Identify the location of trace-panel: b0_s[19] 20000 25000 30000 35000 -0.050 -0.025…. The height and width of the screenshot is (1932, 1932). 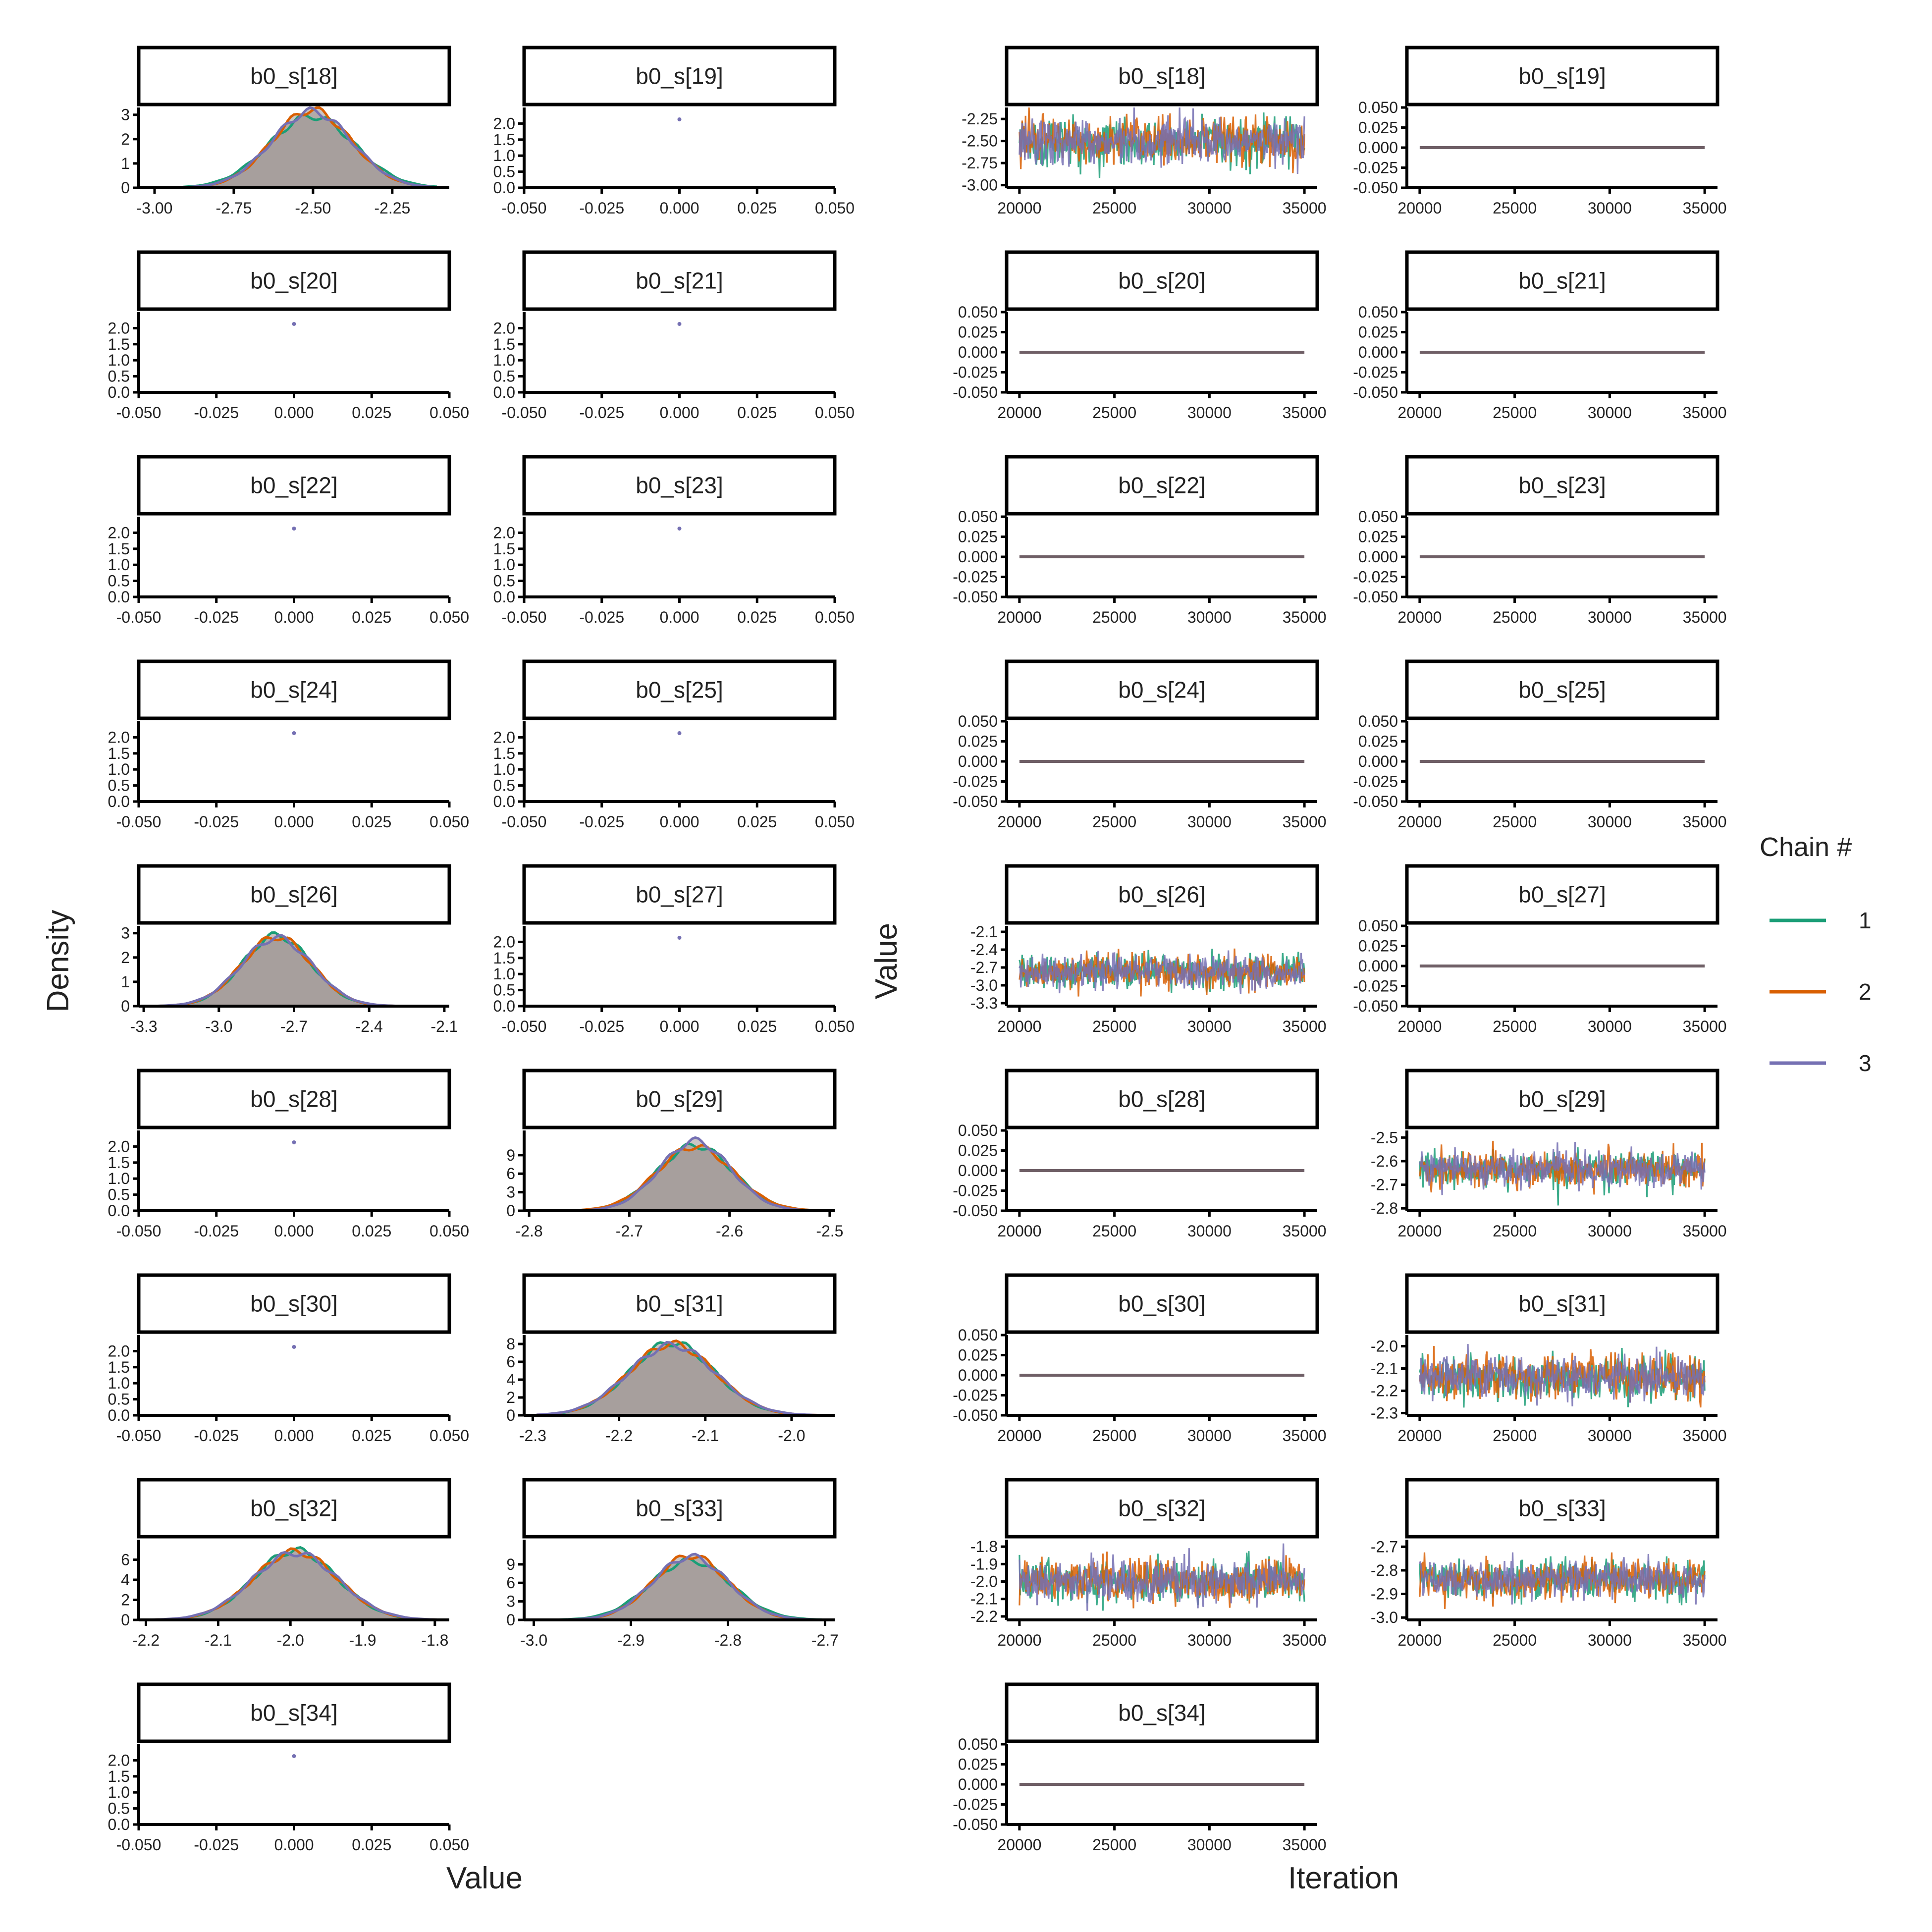
(1540, 132).